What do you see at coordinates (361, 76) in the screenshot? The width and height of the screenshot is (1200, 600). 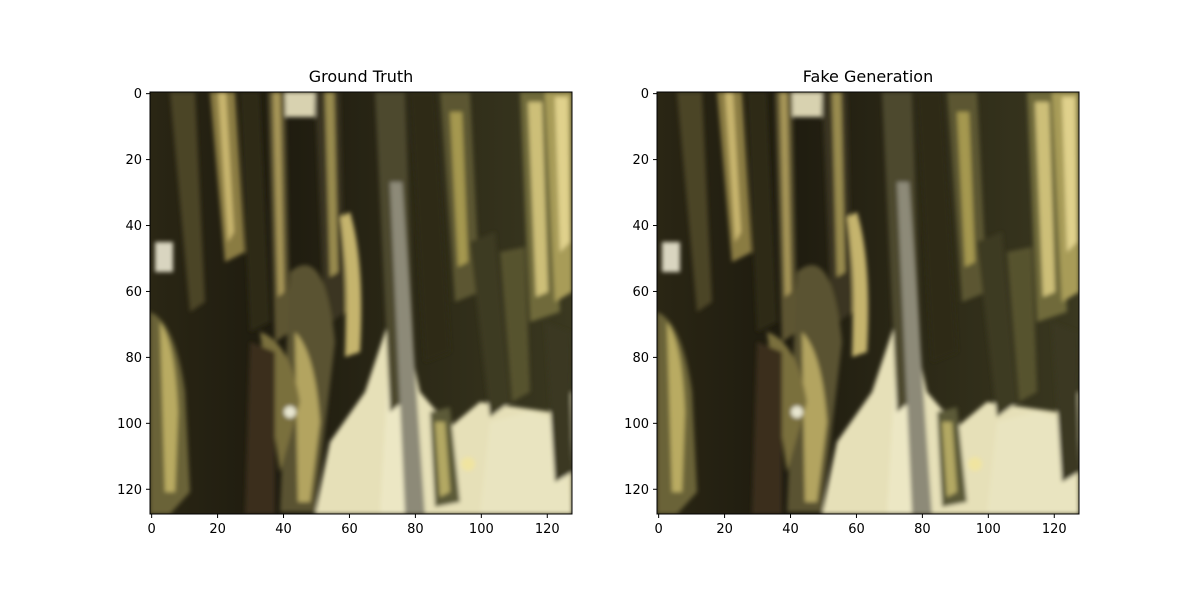 I see `panel-title: Ground Truth` at bounding box center [361, 76].